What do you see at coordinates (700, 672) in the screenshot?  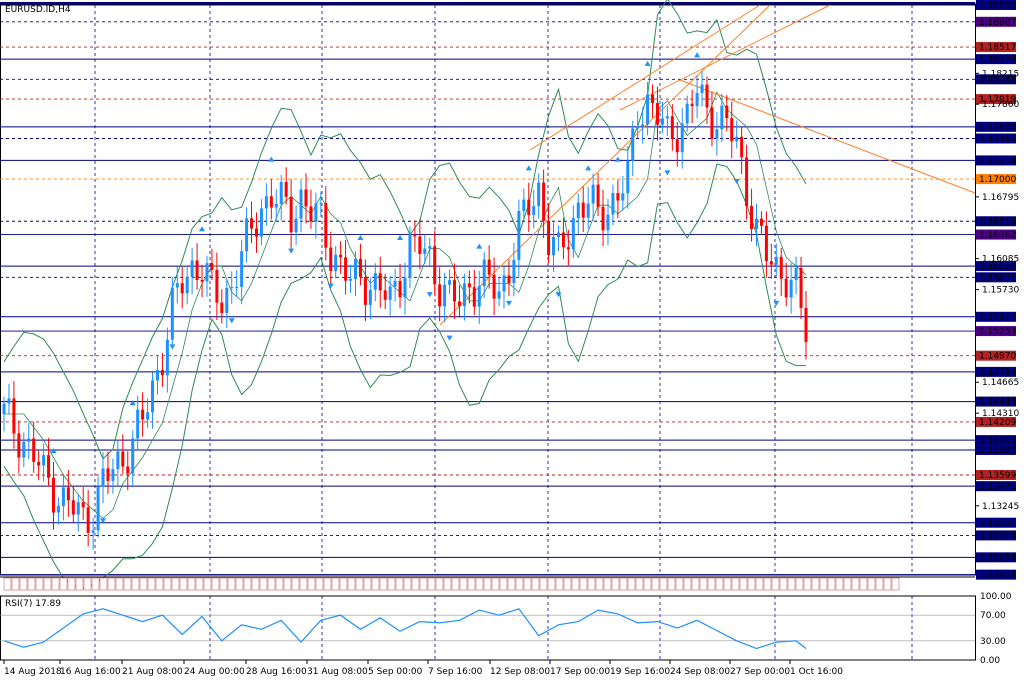 I see `time-tick-label: 24 Sep 08:00` at bounding box center [700, 672].